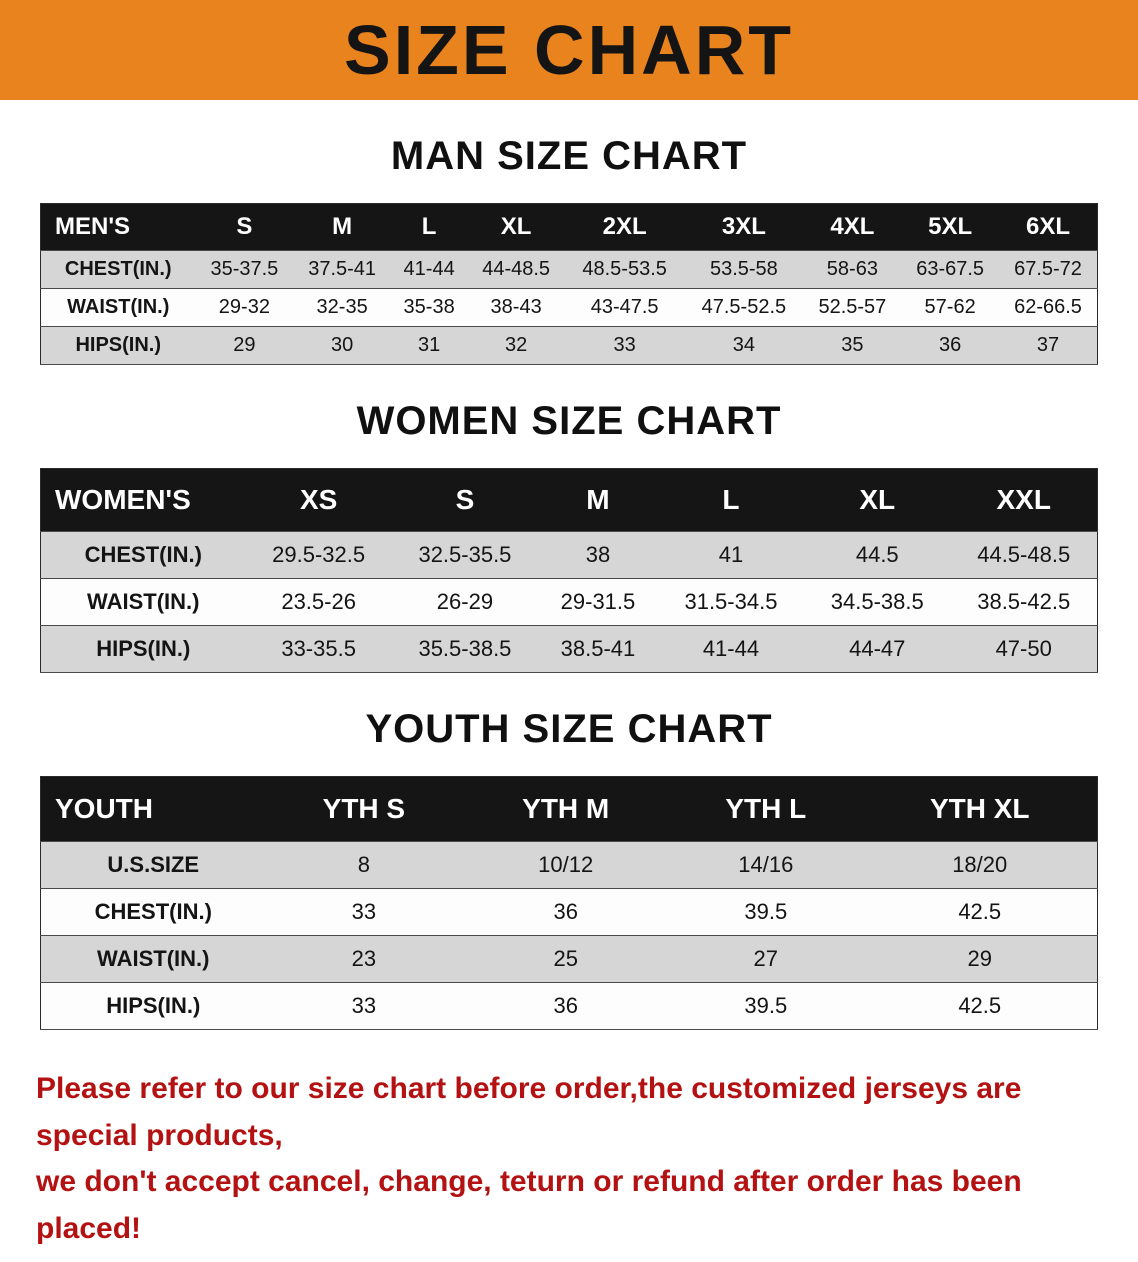  I want to click on table-corner-label: WOMEN'S, so click(123, 499).